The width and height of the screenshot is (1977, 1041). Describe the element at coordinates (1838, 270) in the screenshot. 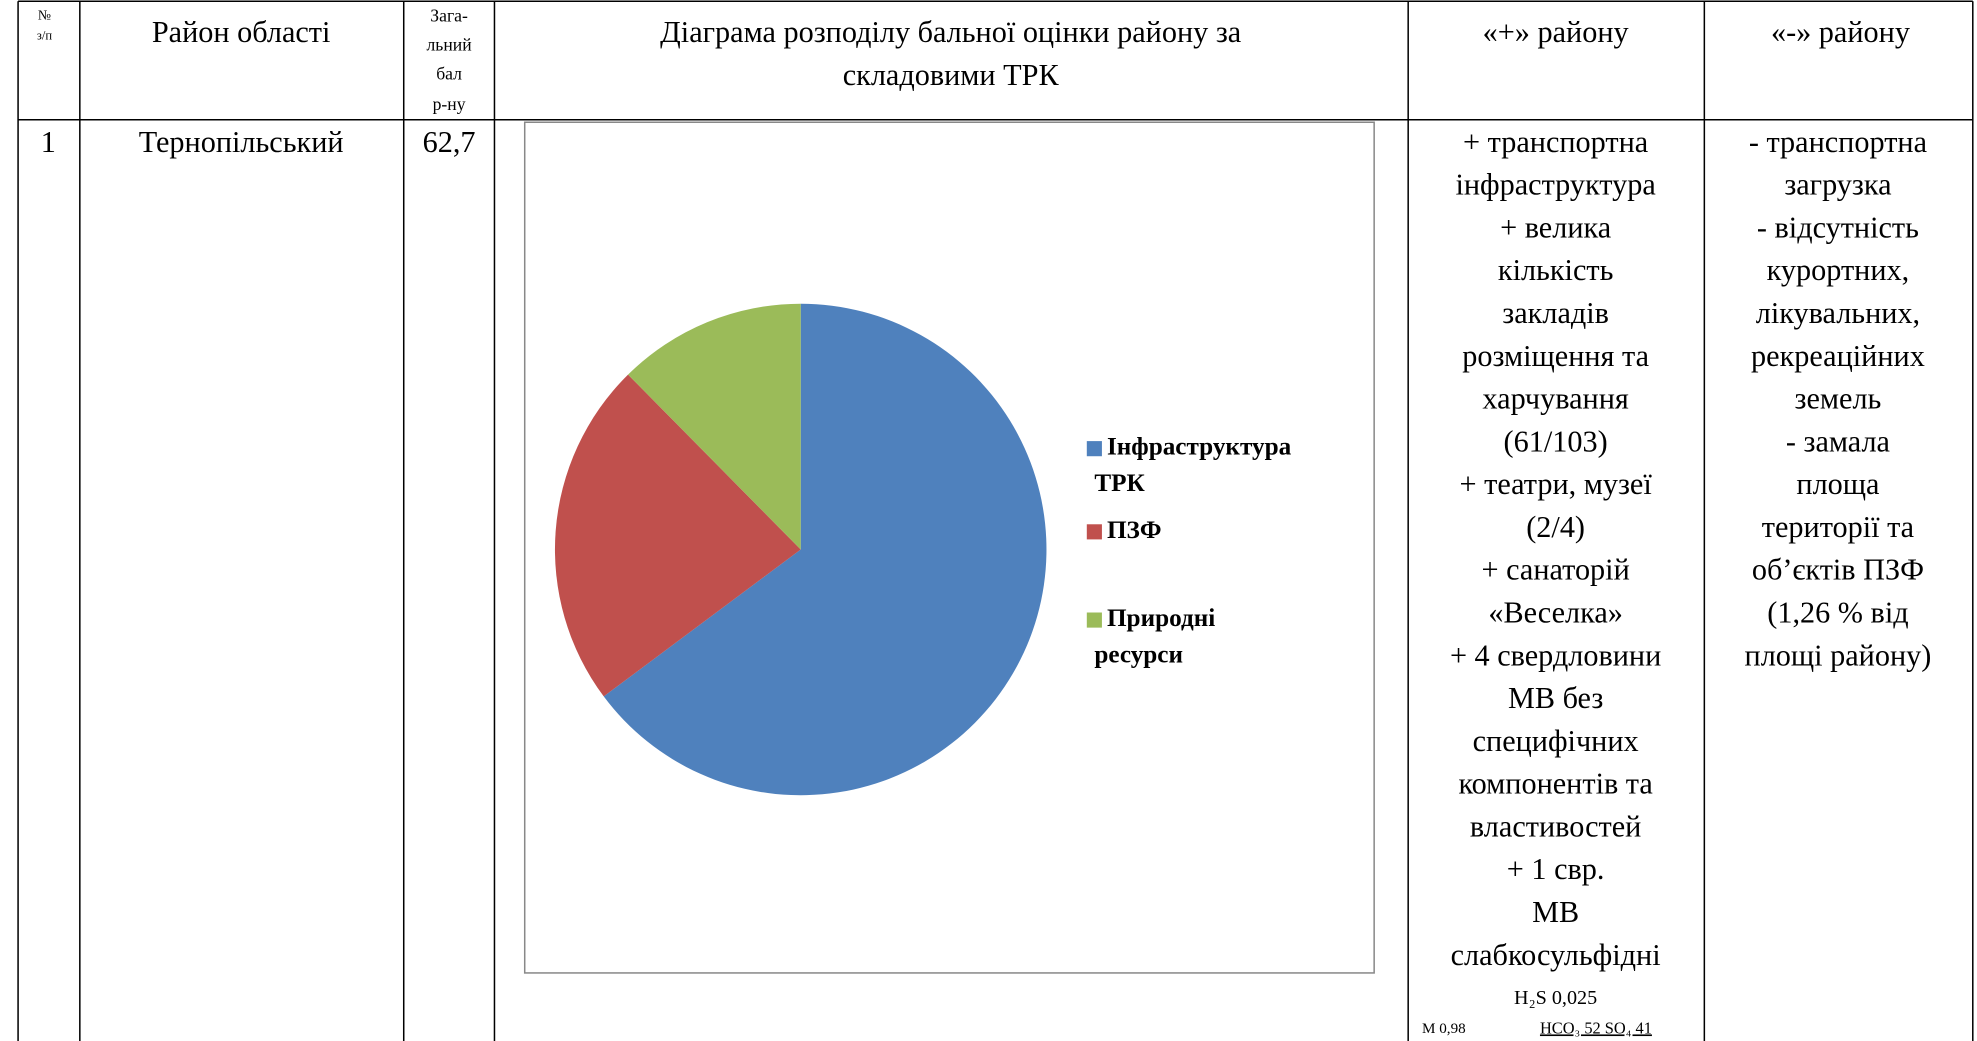

I see `cons-line: курортних,` at that location.